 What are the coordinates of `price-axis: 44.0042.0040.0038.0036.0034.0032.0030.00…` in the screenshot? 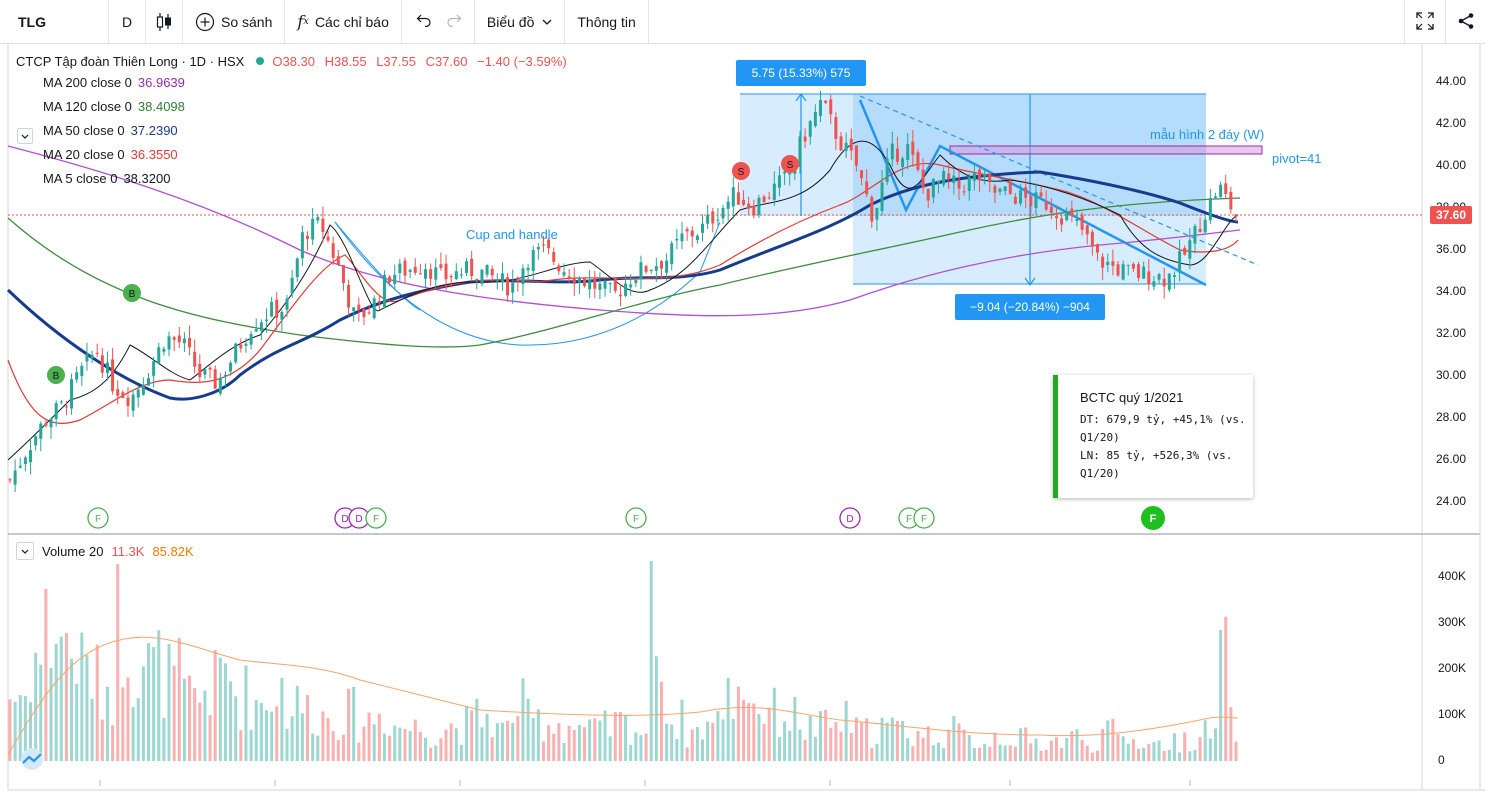 It's located at (1451, 291).